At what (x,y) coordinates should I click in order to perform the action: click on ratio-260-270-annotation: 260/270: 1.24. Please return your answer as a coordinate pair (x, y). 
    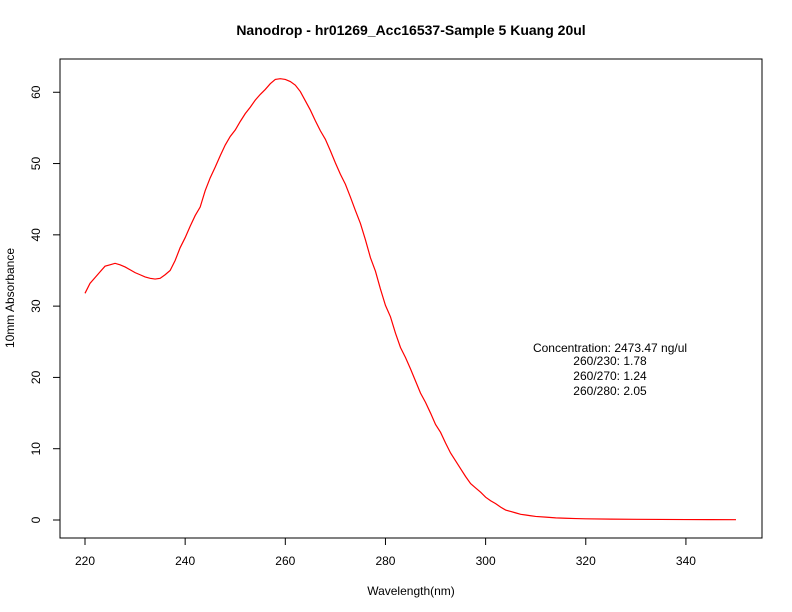
    Looking at the image, I should click on (610, 376).